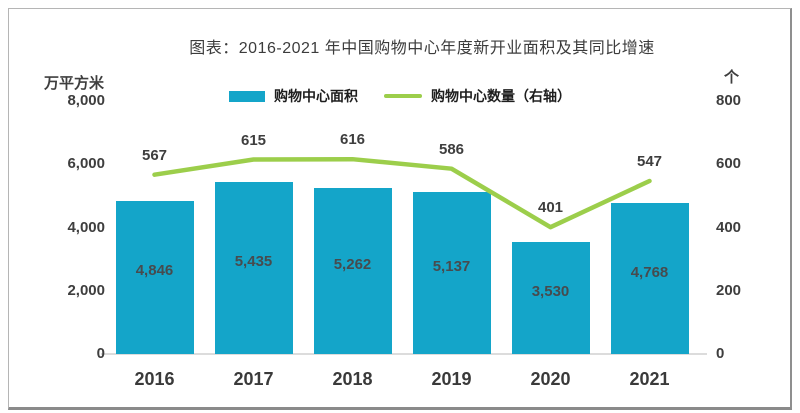 Image resolution: width=800 pixels, height=413 pixels. I want to click on x-axis-label-2021: 2021, so click(649, 379).